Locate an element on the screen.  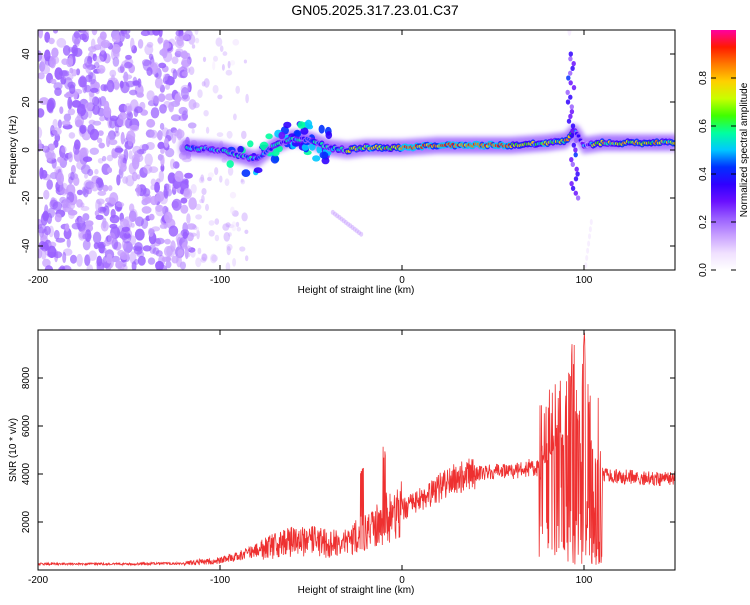
spectrogram-x-tick-label: -200 is located at coordinates (38, 280).